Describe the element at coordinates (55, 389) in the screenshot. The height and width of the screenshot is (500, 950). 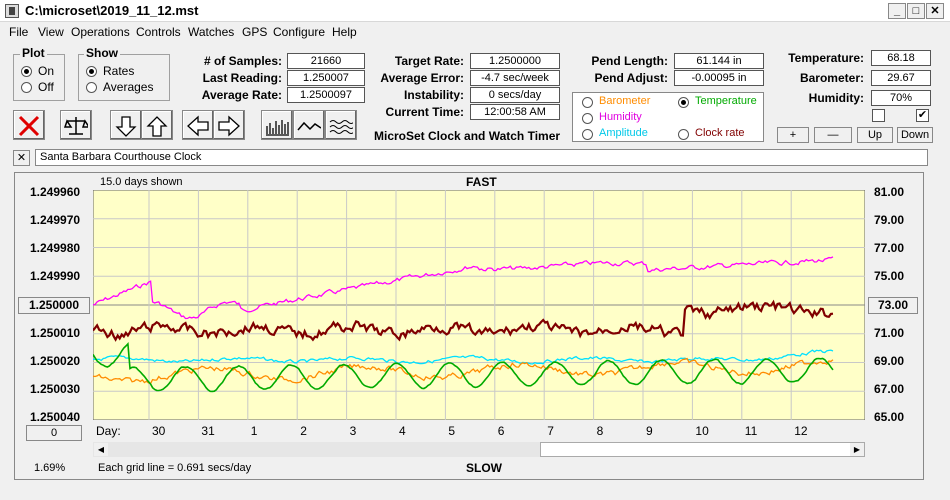
I see `left-tick-label: 1.250030` at that location.